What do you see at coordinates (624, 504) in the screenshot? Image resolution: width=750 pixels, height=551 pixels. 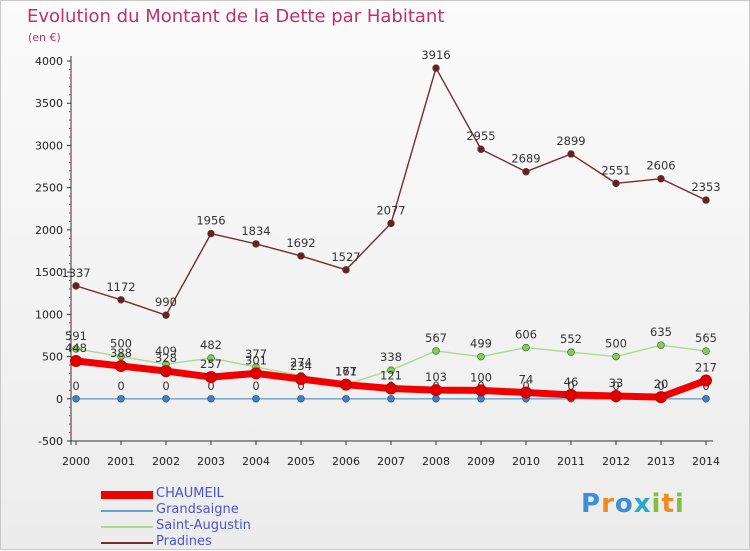 I see `logo-letter: o` at bounding box center [624, 504].